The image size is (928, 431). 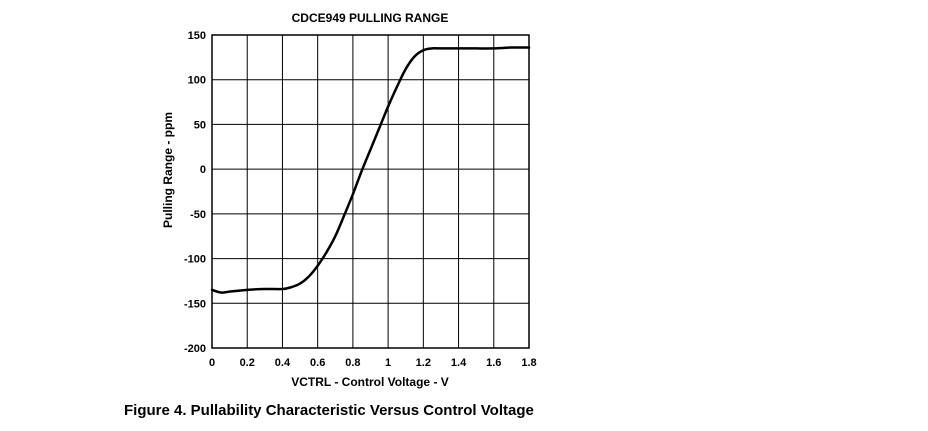 I want to click on y-tick-label: 150, so click(x=197, y=36).